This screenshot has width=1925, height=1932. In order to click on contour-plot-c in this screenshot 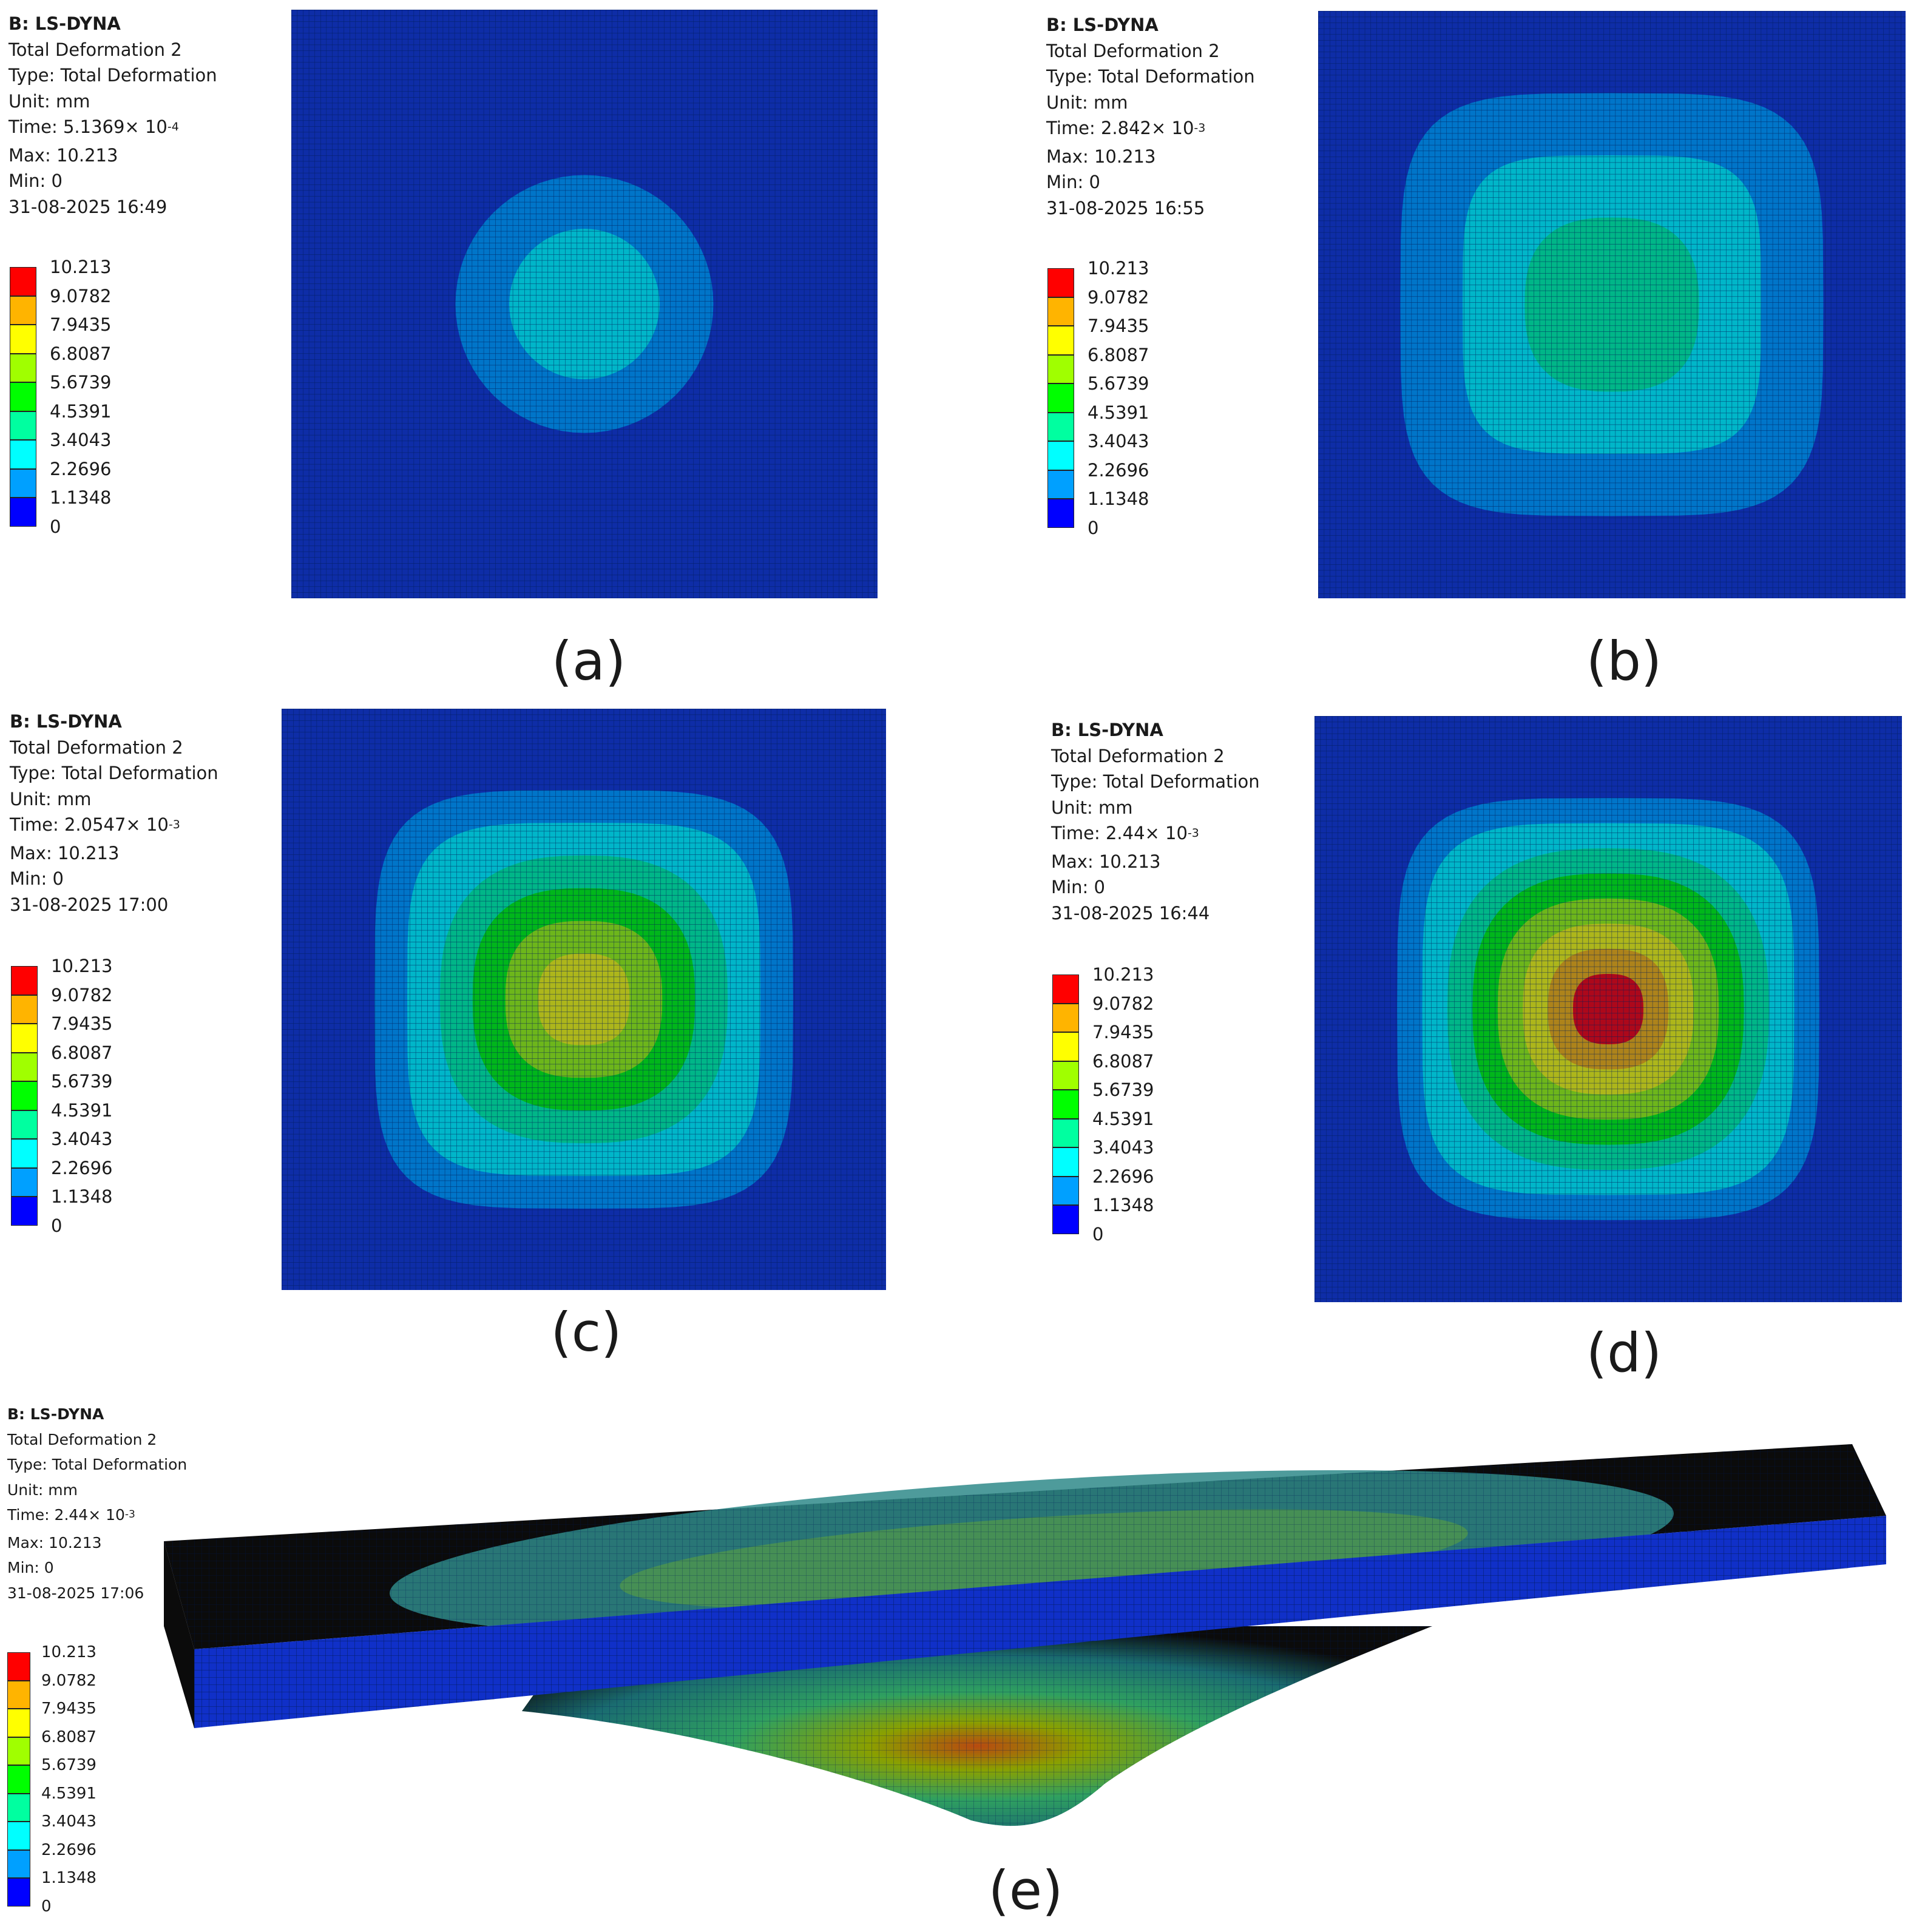, I will do `click(584, 999)`.